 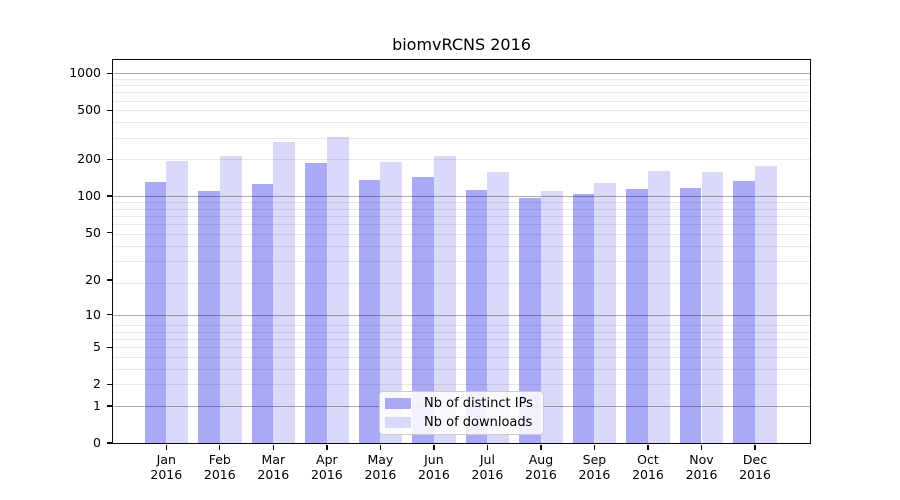 I want to click on x-tick-label: Feb 2016, so click(x=219, y=467).